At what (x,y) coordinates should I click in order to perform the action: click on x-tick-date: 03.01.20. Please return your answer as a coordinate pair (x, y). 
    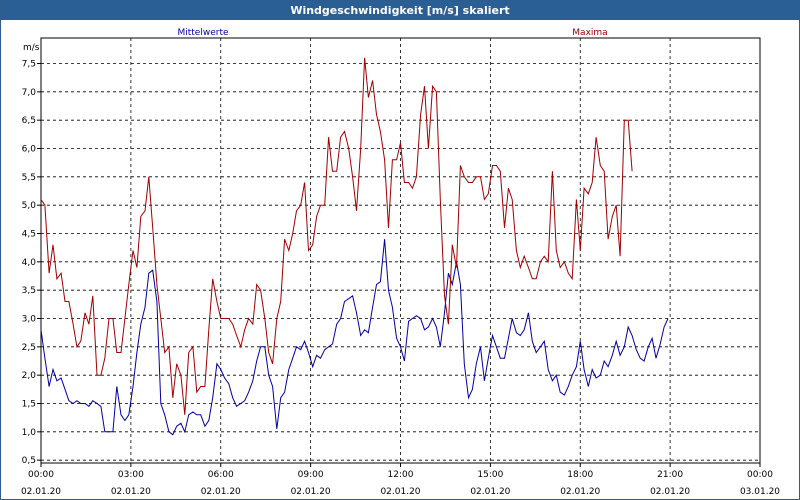
    Looking at the image, I should click on (760, 492).